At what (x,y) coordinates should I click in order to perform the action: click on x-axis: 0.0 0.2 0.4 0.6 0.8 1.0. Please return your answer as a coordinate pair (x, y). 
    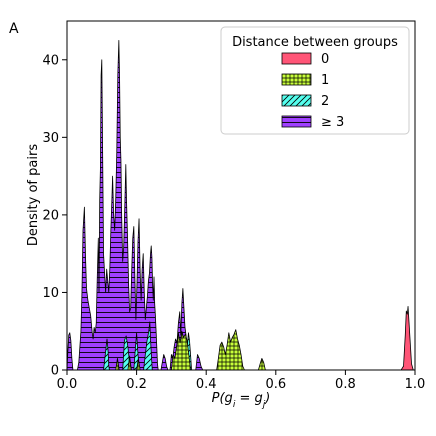
    Looking at the image, I should click on (241, 381).